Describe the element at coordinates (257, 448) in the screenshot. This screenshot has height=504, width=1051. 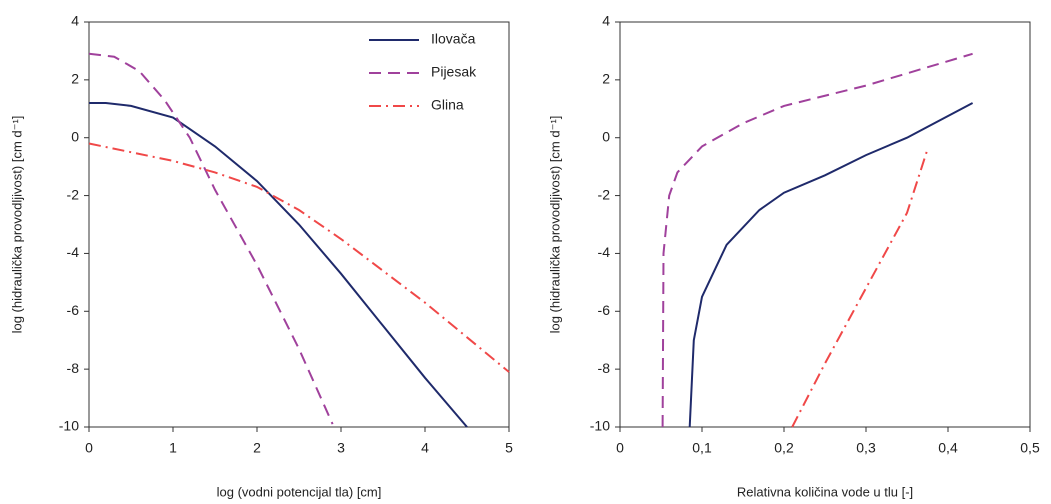
I see `x-tick-label: 2` at that location.